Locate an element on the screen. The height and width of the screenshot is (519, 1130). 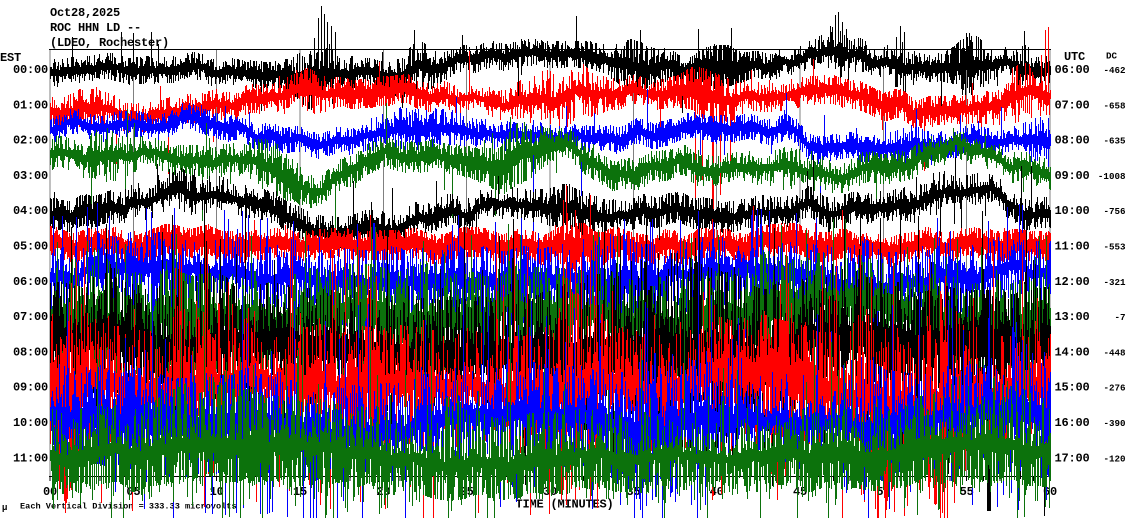
svg-text: -635 is located at coordinates (1114, 141).